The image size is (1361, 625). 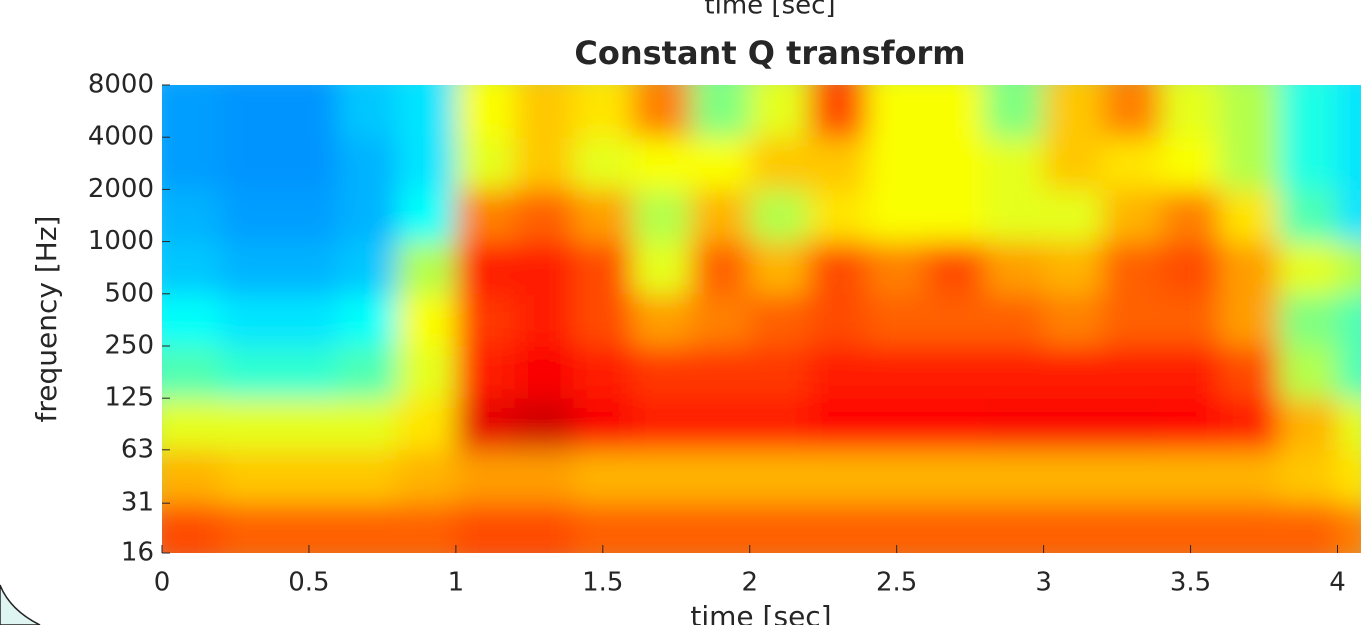 I want to click on y-tick-label: 63, so click(x=137, y=449).